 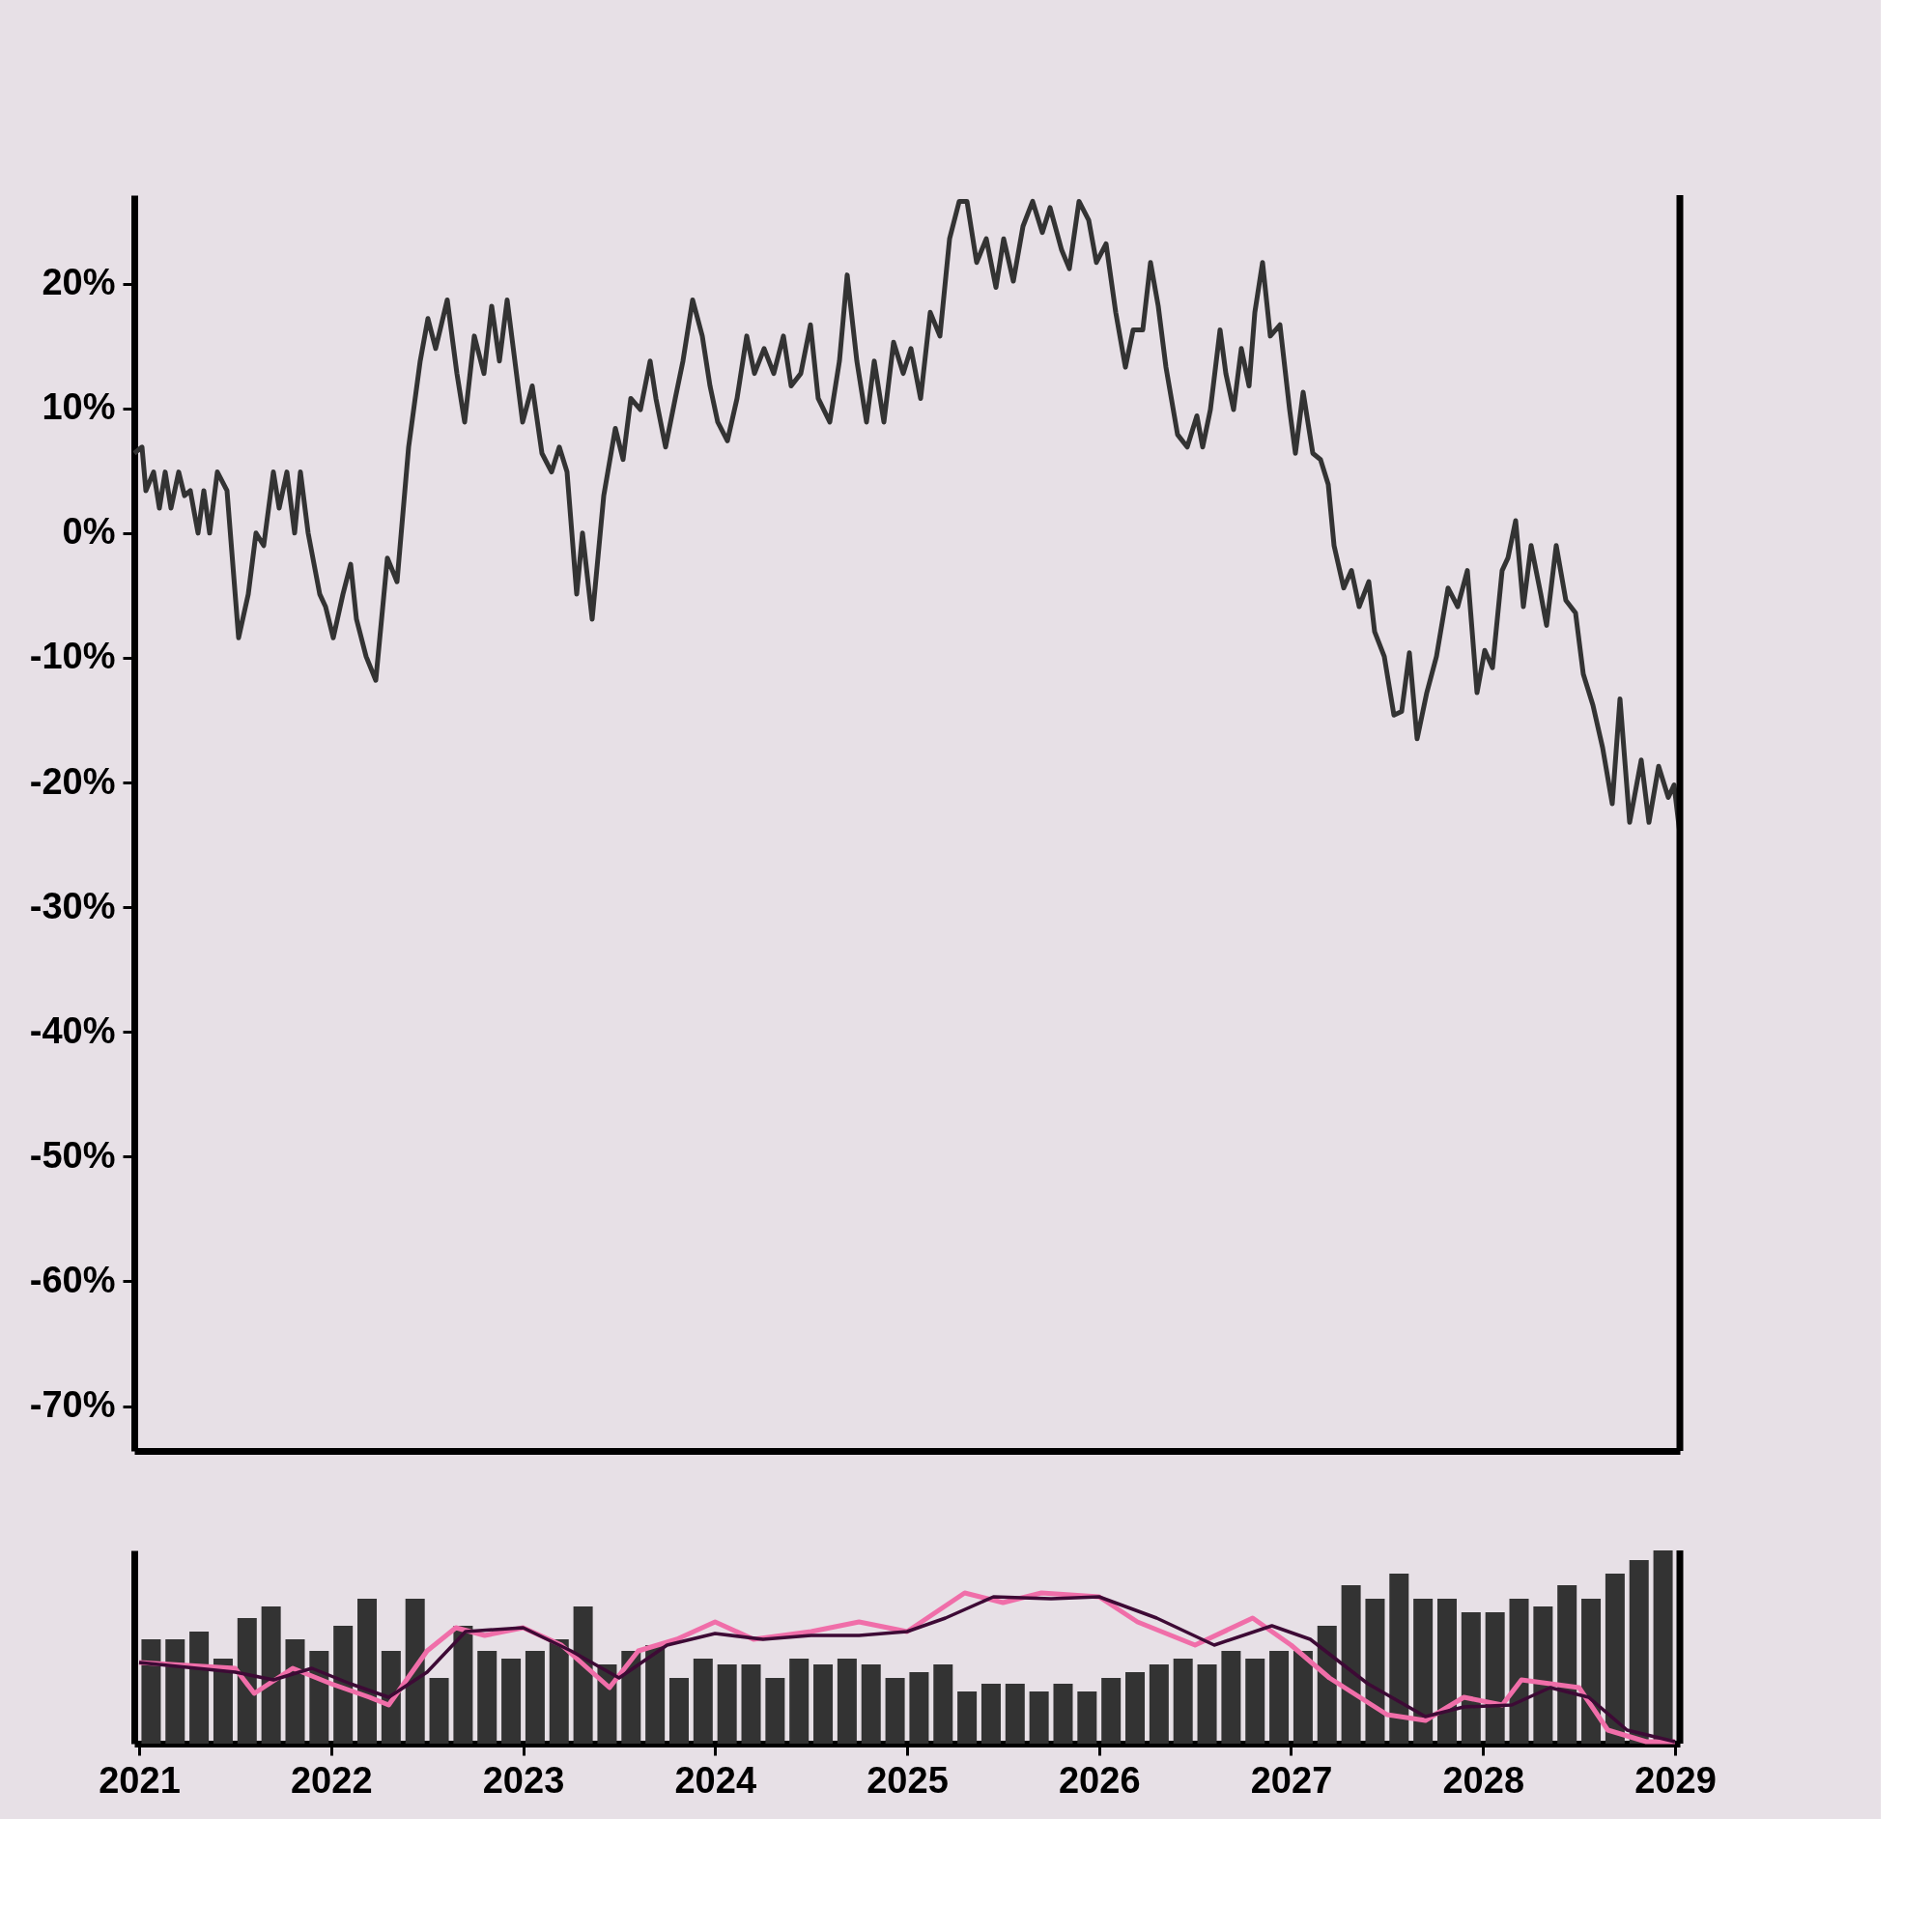 What do you see at coordinates (72, 905) in the screenshot?
I see `y-tick-label: -30%` at bounding box center [72, 905].